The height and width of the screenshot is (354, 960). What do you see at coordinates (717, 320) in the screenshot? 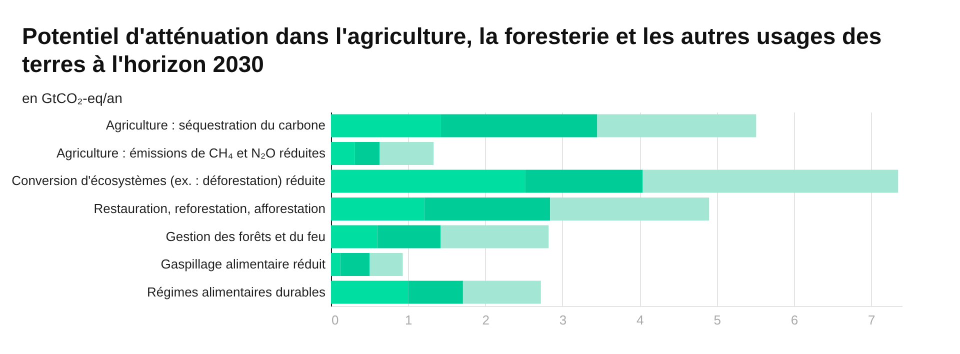
I see `x-tick-label: 5` at bounding box center [717, 320].